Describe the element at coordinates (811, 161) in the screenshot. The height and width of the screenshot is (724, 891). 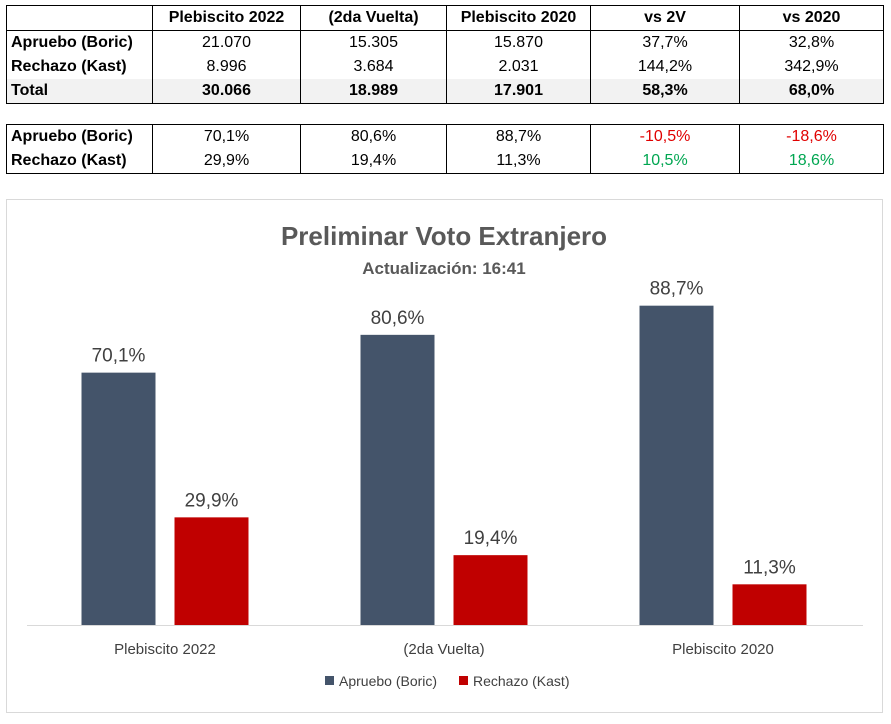
I see `table-cell: 18,6%` at that location.